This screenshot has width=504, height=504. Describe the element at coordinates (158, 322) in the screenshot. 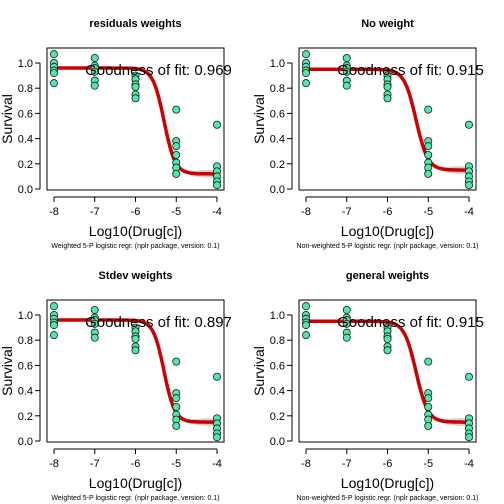

I see `goodness-of-fit: Goodness of fit: 0.897` at that location.